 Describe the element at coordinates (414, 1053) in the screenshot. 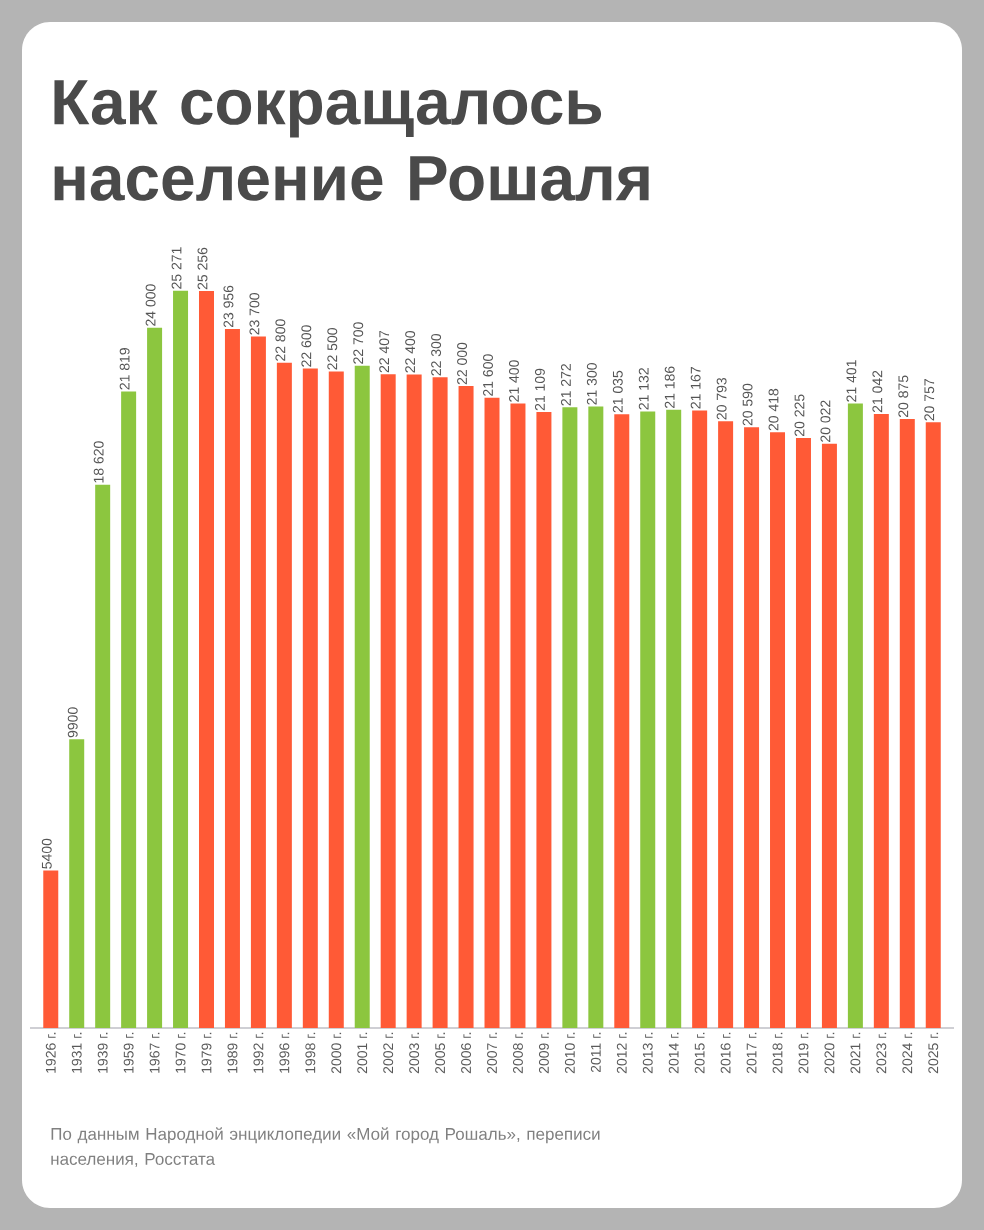

I see `x-tick-label: 2003 г.` at that location.